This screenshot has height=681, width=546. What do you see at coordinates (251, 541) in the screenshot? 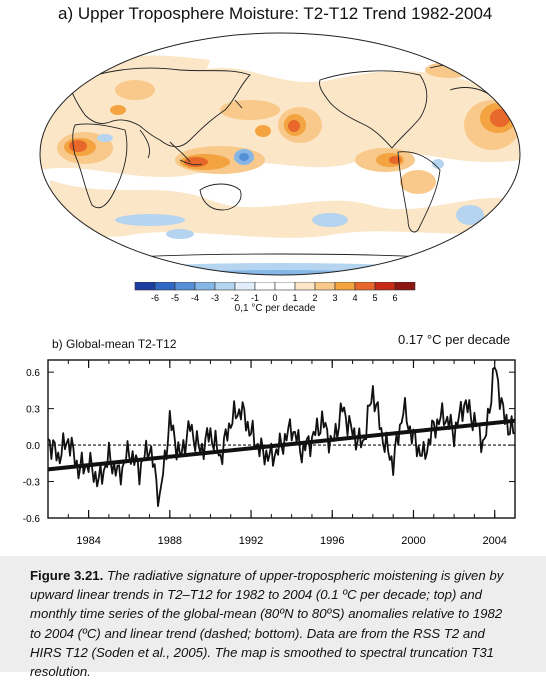
I see `x-tick-label: 1992` at bounding box center [251, 541].